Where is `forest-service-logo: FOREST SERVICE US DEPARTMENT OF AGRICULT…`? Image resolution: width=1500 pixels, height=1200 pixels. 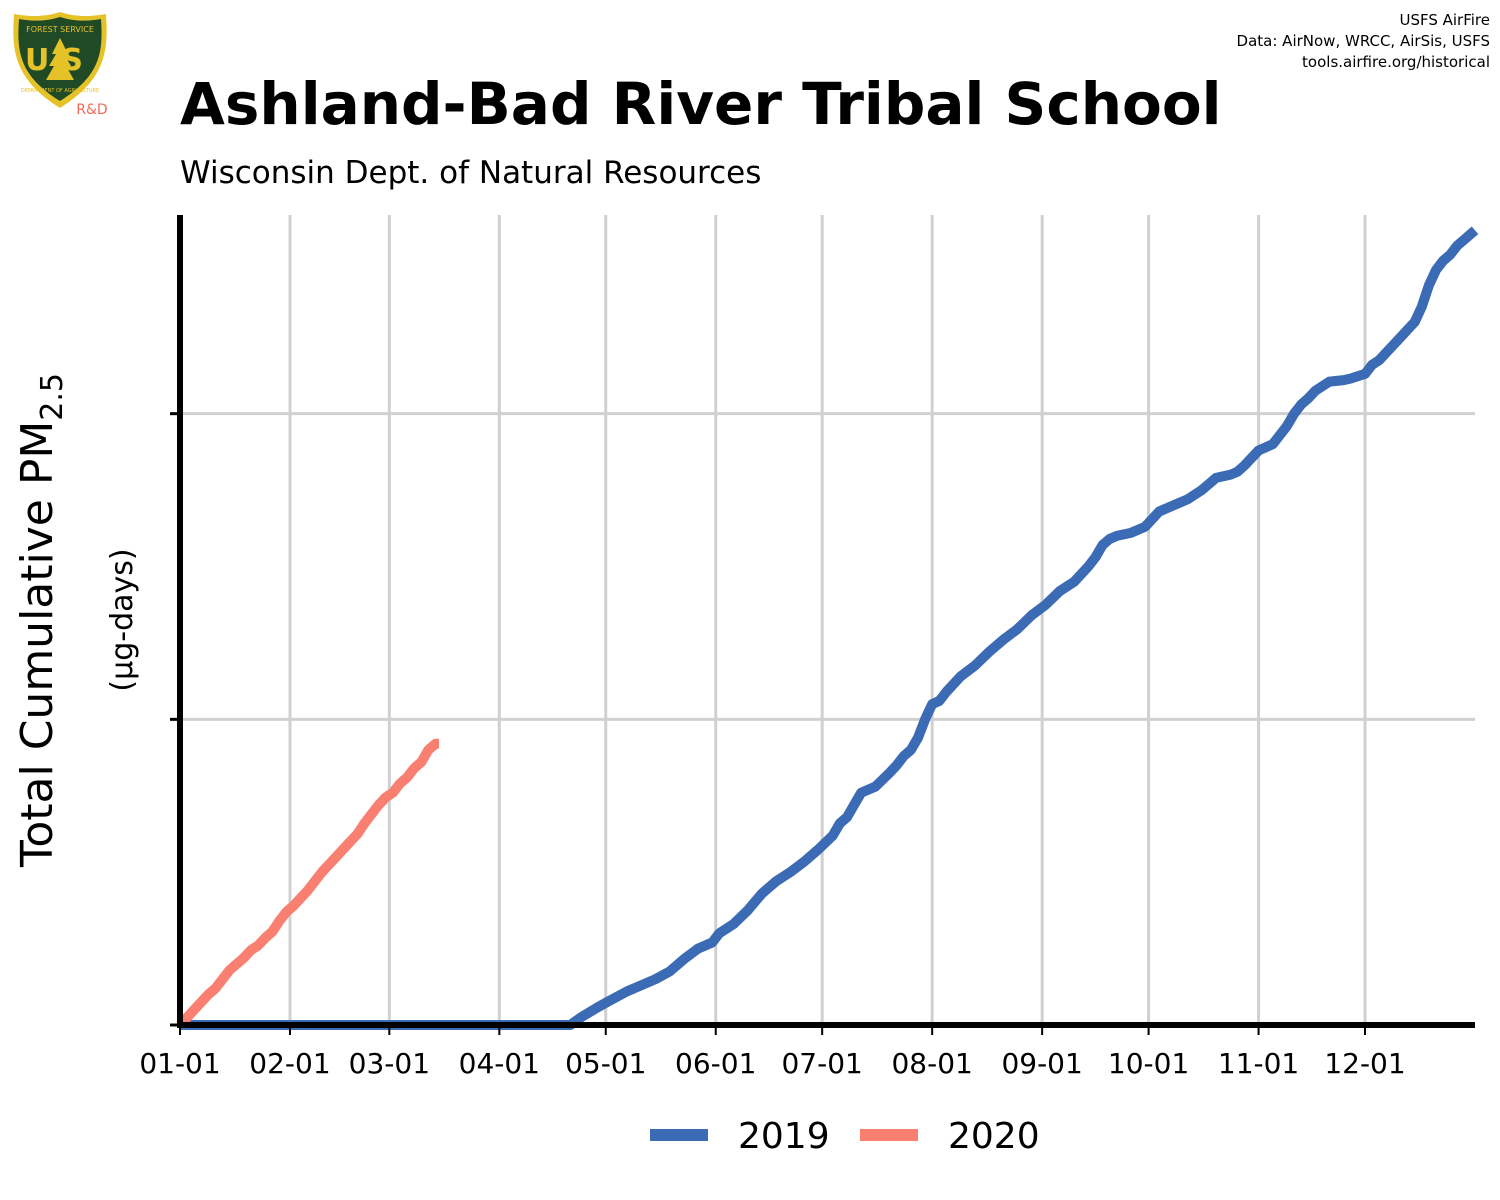 forest-service-logo: FOREST SERVICE US DEPARTMENT OF AGRICULT… is located at coordinates (60, 65).